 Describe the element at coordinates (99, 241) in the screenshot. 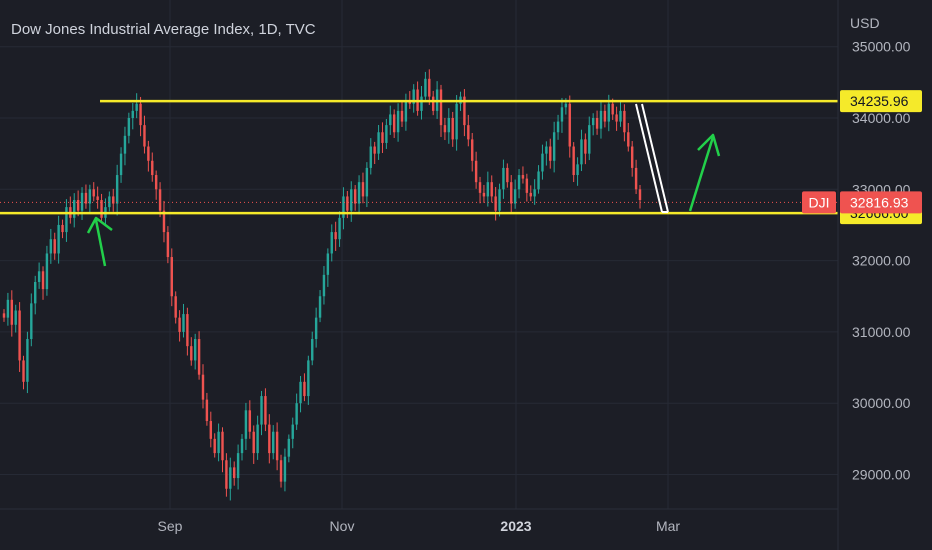

I see `green-arrow-up-left` at that location.